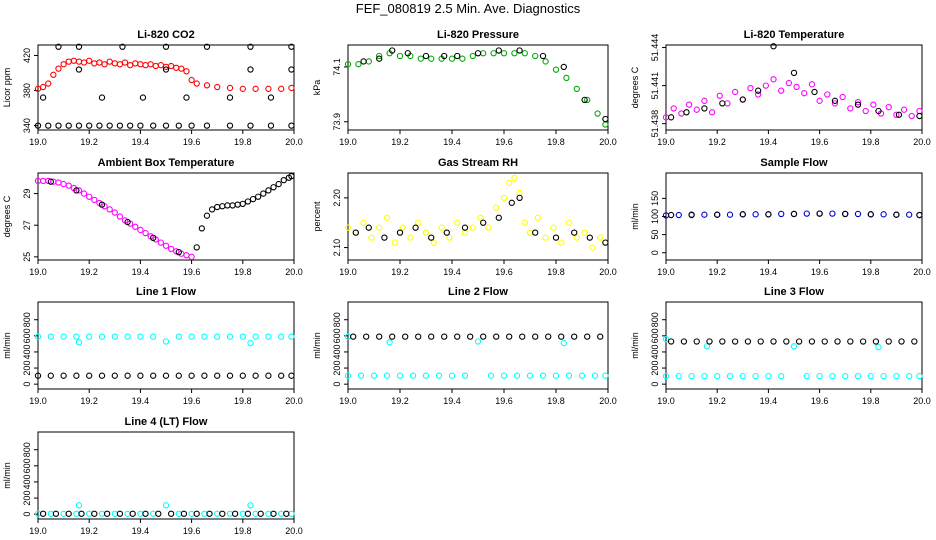 The height and width of the screenshot is (540, 936). I want to click on co2-black-series, so click(164, 86).